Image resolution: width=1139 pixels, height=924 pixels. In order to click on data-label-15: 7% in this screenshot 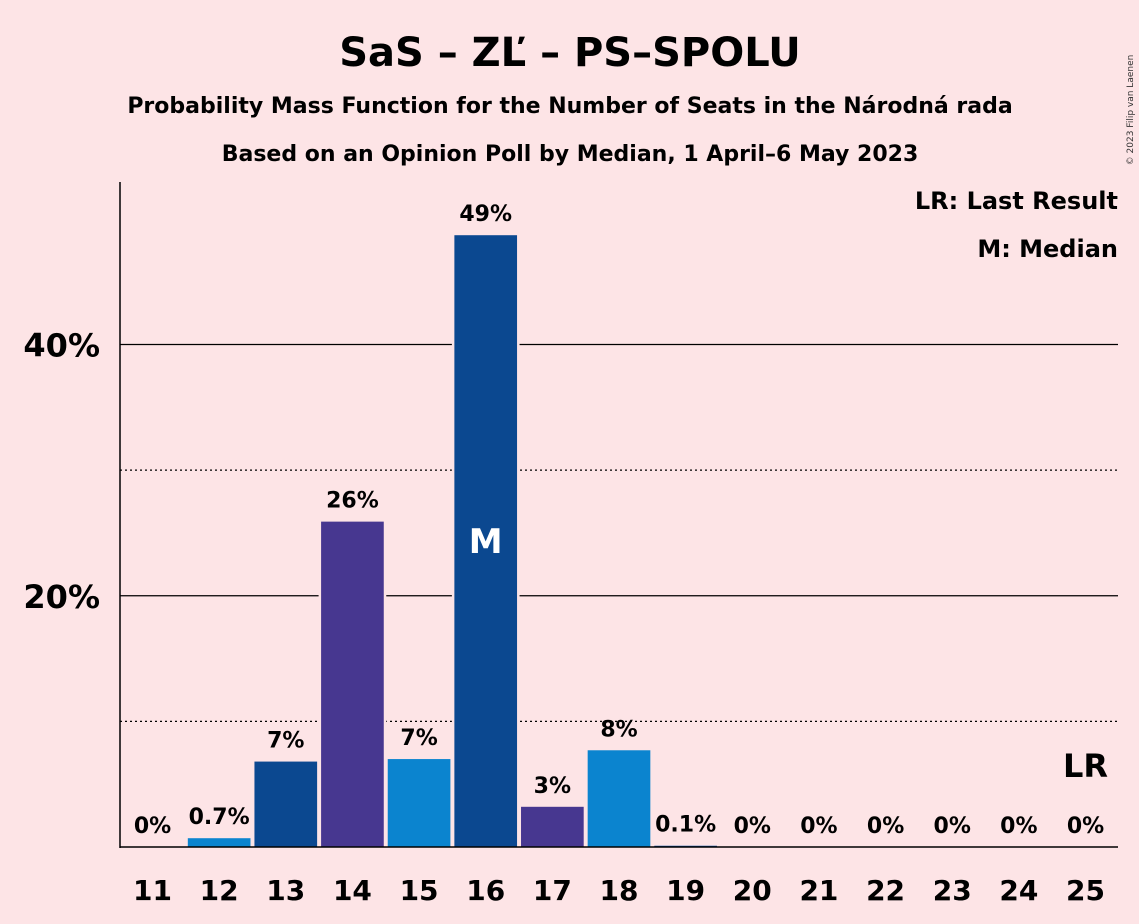, I will do `click(418, 738)`.